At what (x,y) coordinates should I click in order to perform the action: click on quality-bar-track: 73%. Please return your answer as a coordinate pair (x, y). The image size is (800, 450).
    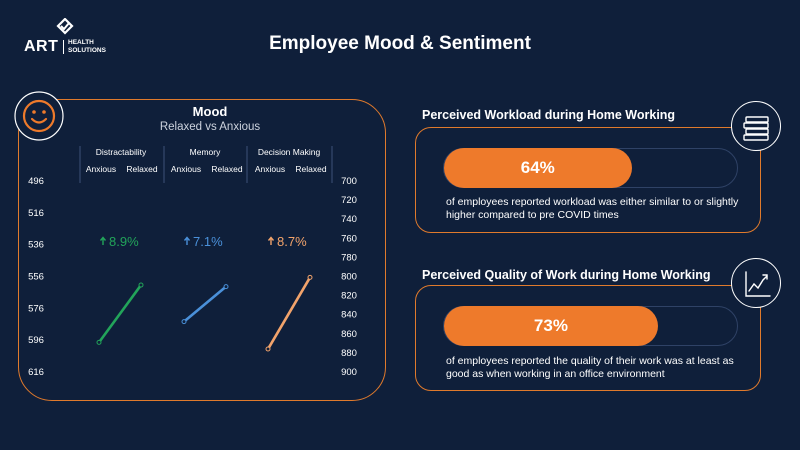
    Looking at the image, I should click on (590, 326).